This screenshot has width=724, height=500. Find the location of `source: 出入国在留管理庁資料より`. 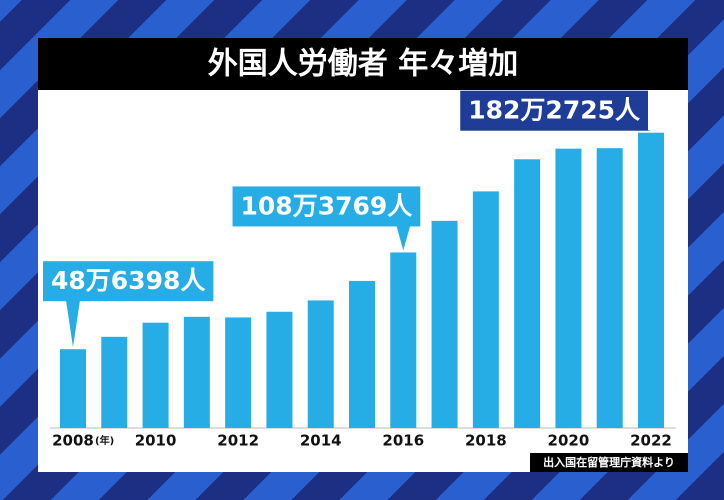

source: 出入国在留管理庁資料より is located at coordinates (609, 462).